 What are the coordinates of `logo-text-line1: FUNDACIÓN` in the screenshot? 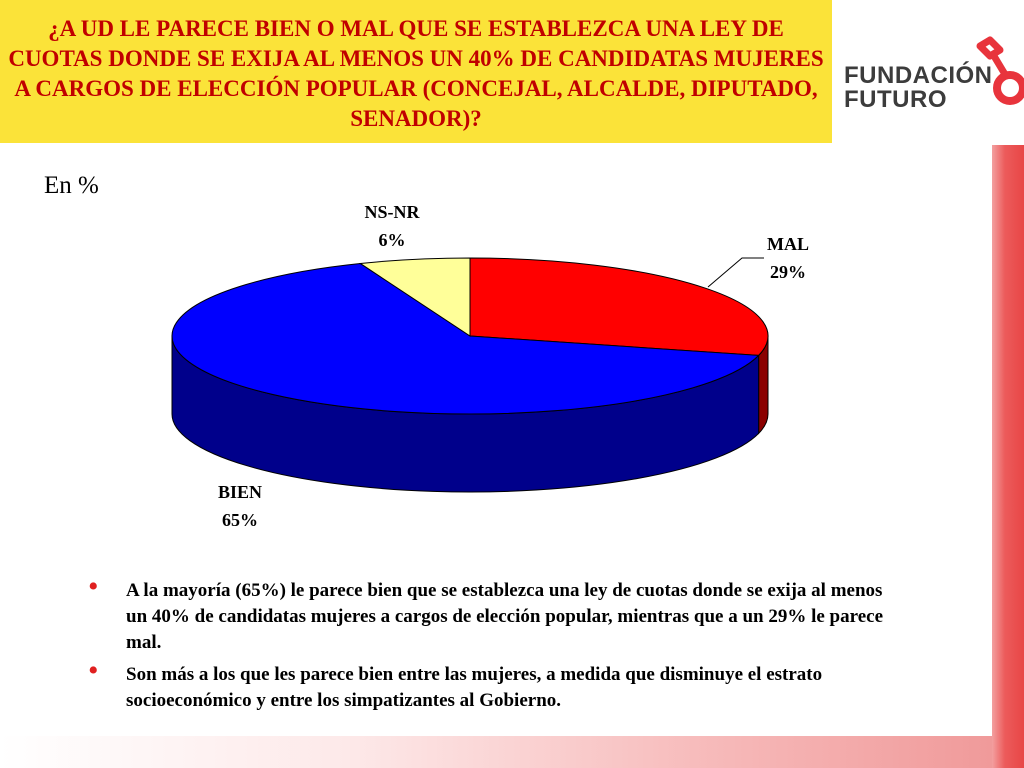 It's located at (918, 75).